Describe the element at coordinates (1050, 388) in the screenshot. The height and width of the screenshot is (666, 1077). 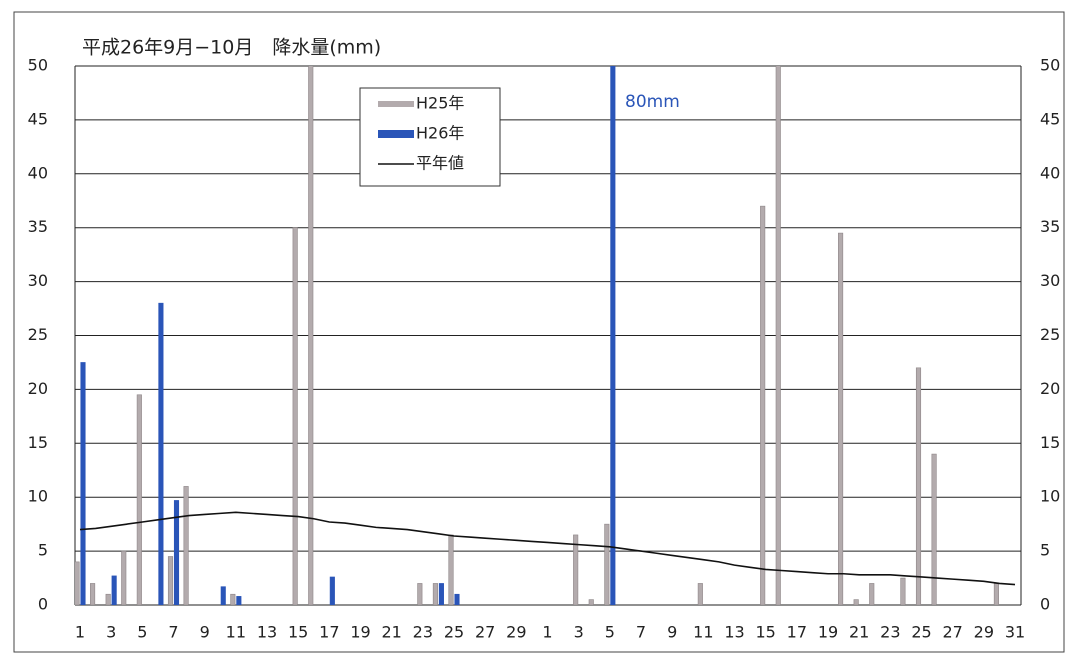
I see `y2-tick-label: 20` at that location.